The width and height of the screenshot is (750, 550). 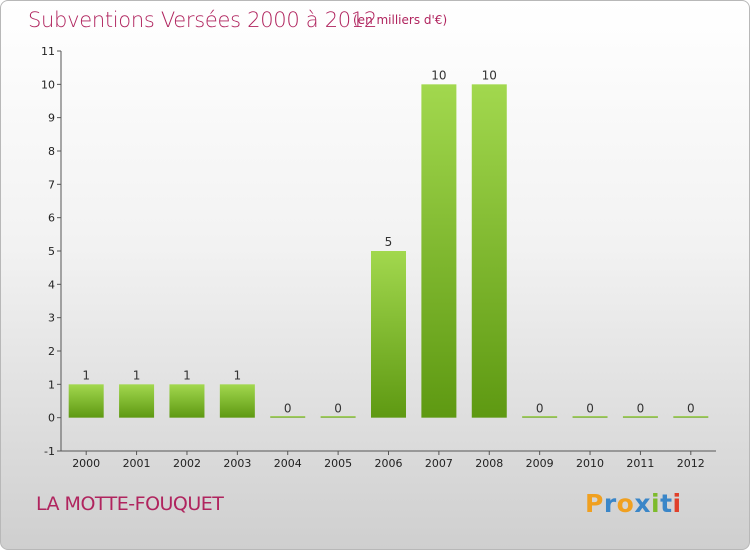 What do you see at coordinates (51, 118) in the screenshot?
I see `y-tick-label: 9` at bounding box center [51, 118].